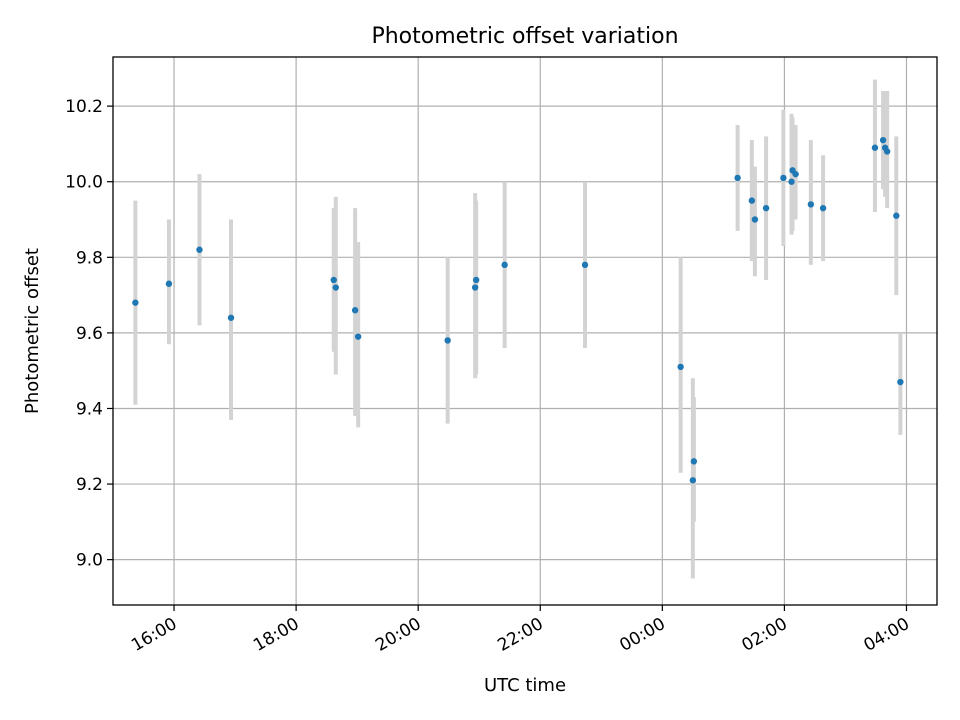 Image resolution: width=960 pixels, height=720 pixels. Describe the element at coordinates (89, 485) in the screenshot. I see `y-tick-label: 9.2` at that location.